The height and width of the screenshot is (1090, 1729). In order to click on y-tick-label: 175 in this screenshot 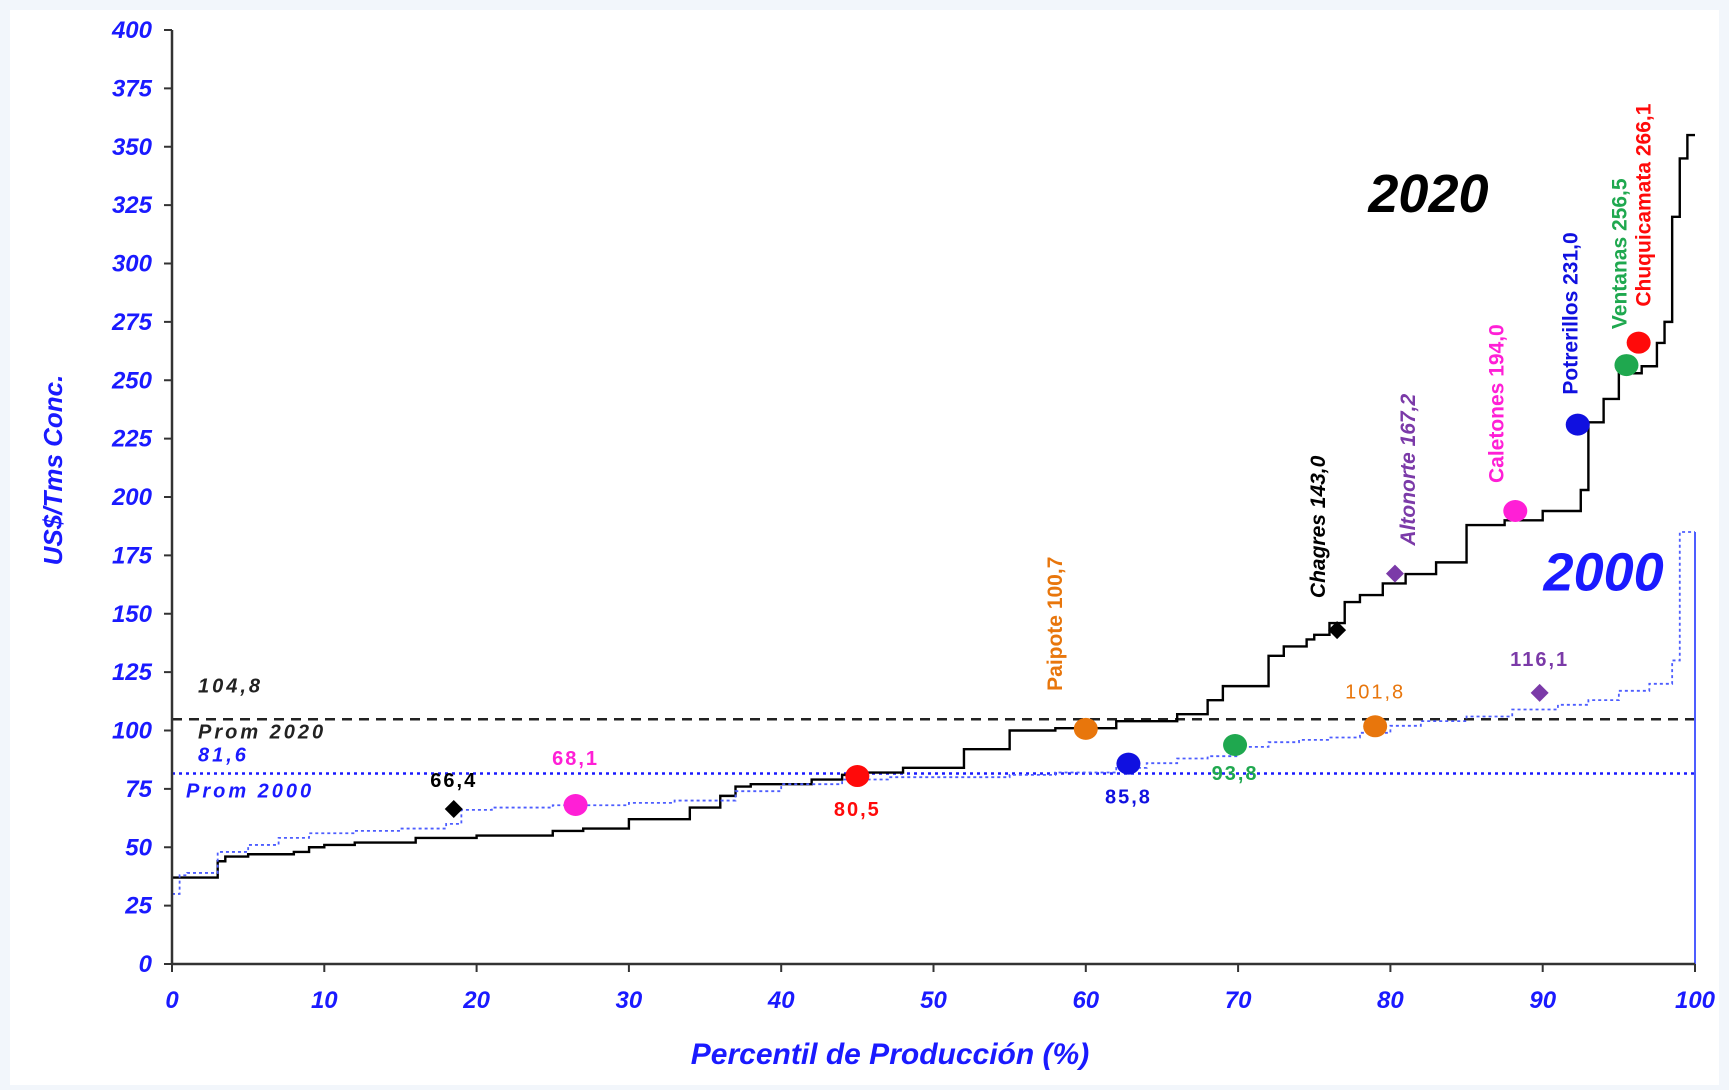, I will do `click(132, 555)`.